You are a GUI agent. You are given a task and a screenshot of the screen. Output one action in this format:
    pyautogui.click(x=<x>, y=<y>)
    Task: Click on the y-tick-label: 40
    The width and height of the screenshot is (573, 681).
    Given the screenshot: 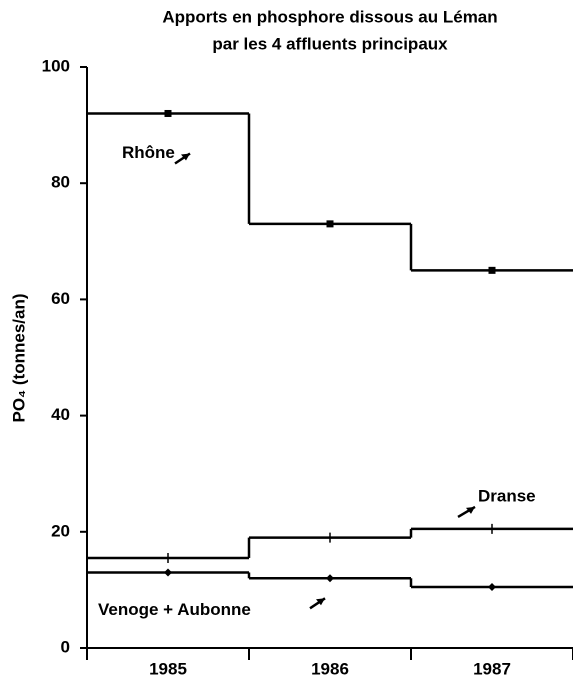 What is the action you would take?
    pyautogui.click(x=60, y=414)
    